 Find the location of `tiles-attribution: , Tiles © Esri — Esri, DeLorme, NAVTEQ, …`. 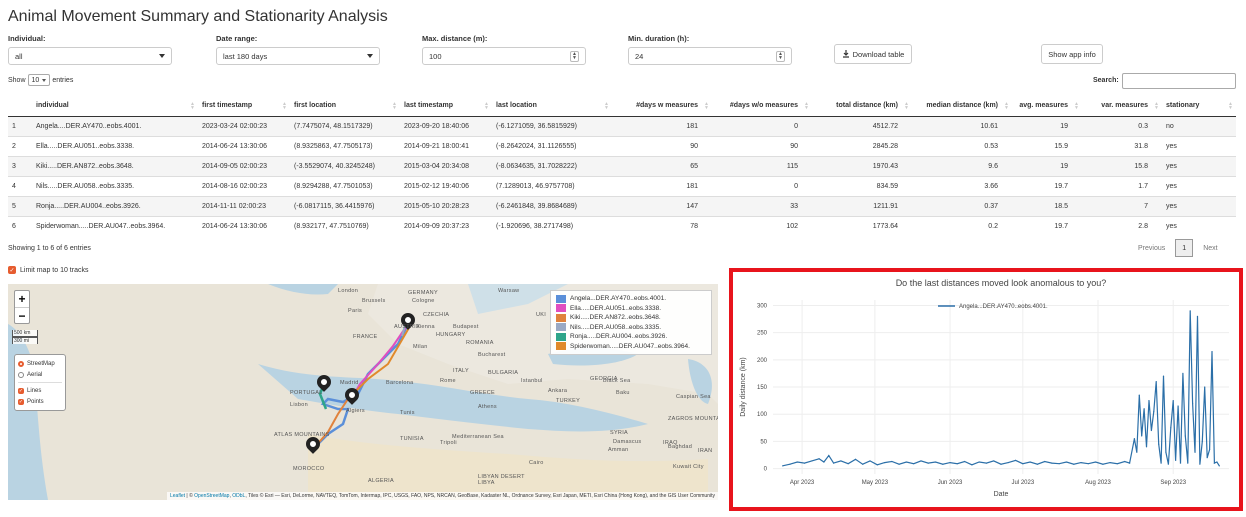

tiles-attribution: , Tiles © Esri — Esri, DeLorme, NAVTEQ, … is located at coordinates (480, 496).